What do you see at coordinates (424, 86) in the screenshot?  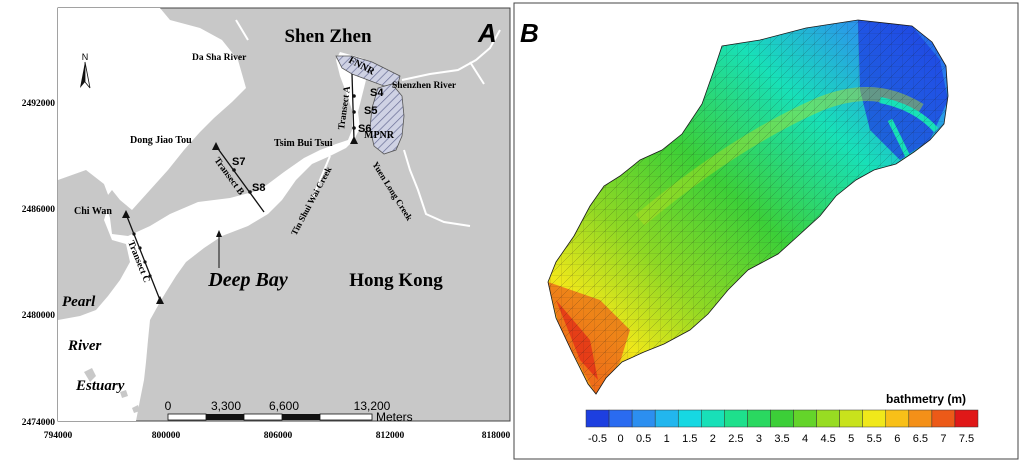 I see `label-shenzhen-river: Shenzhen River` at bounding box center [424, 86].